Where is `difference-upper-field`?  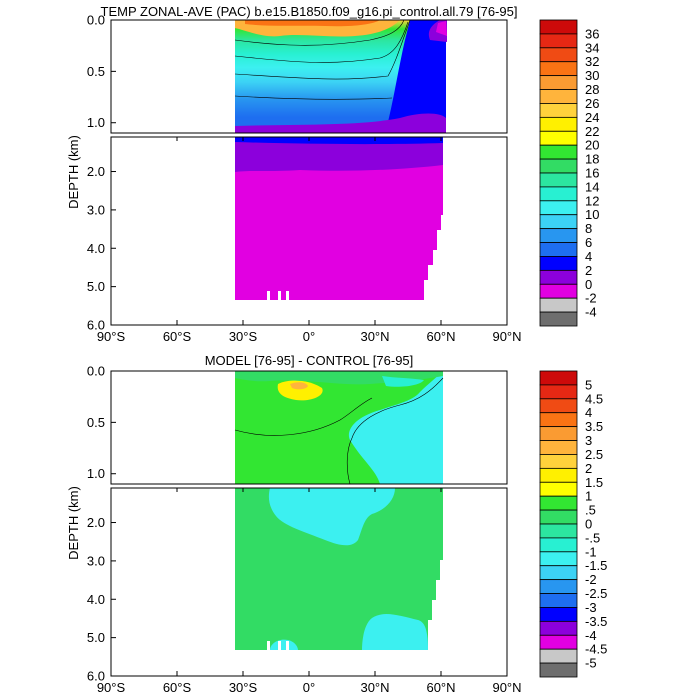 difference-upper-field is located at coordinates (339, 427).